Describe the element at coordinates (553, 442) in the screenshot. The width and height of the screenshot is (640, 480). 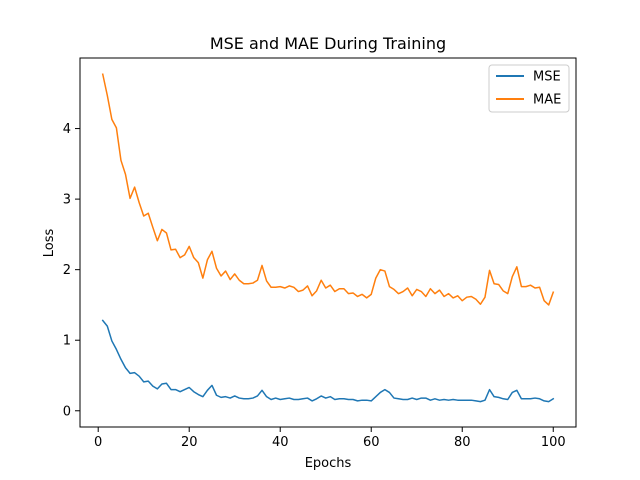
I see `x-tick-label: 100` at that location.